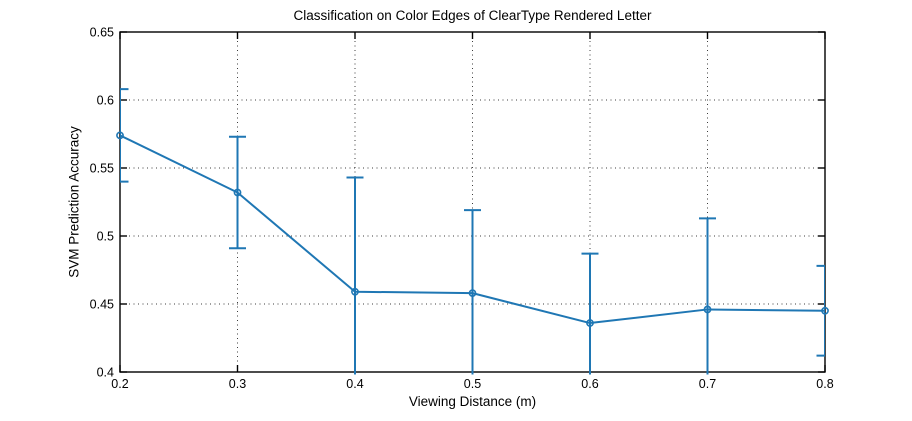 The height and width of the screenshot is (421, 912). I want to click on x-tick-label: 0.3, so click(237, 384).